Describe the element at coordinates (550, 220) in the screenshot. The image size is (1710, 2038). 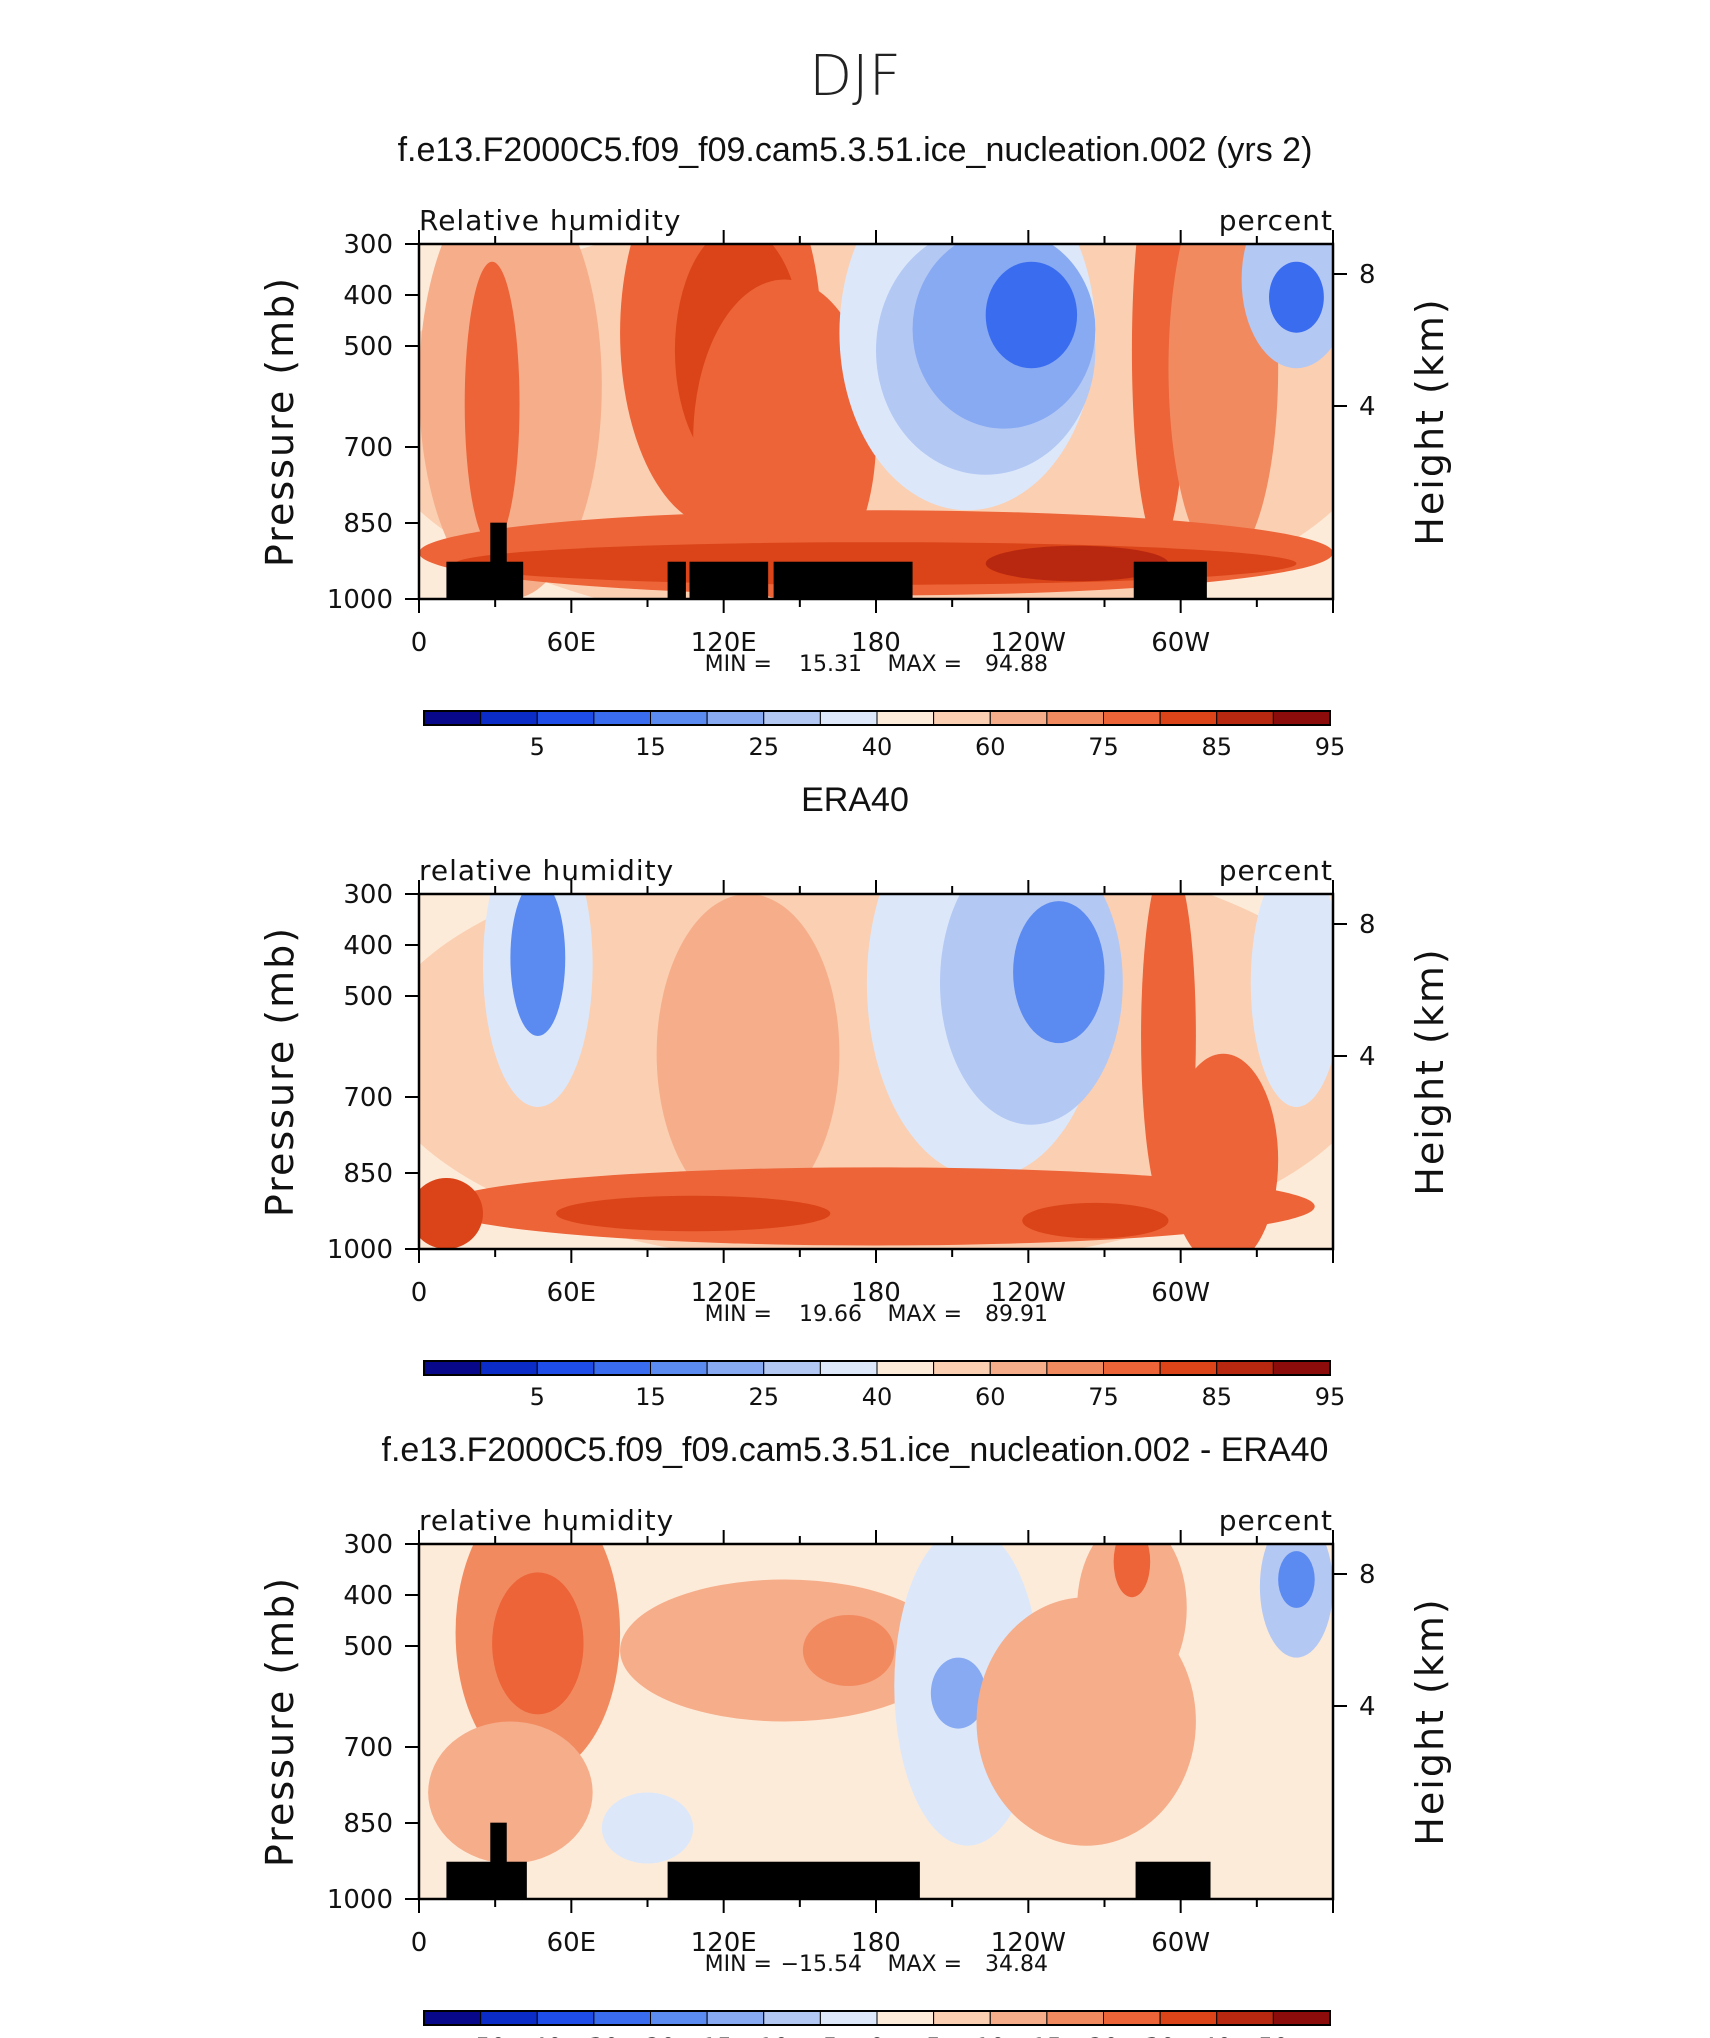
I see `left-string: Relative humidity` at that location.